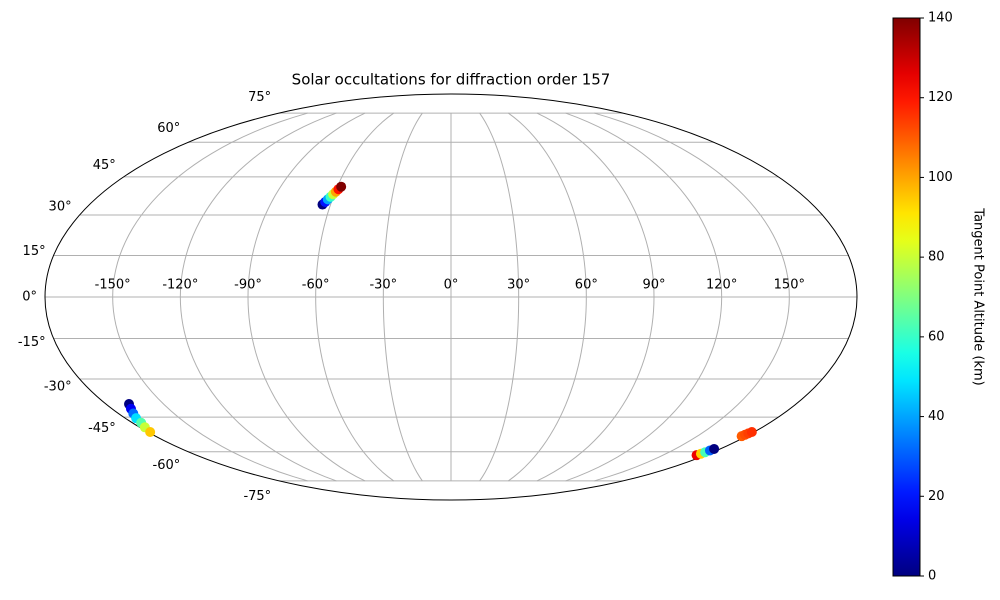  I want to click on x-tick-label: -120°, so click(180, 285).